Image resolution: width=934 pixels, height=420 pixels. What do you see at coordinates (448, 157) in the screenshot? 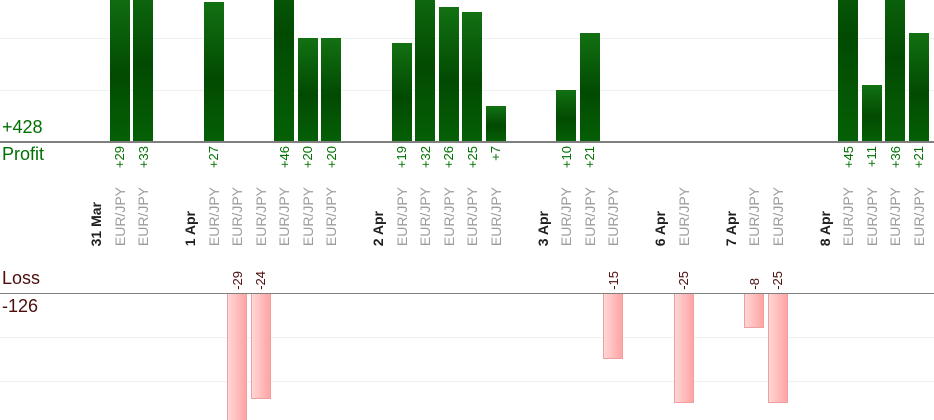
I see `profit-value-label: +26` at bounding box center [448, 157].